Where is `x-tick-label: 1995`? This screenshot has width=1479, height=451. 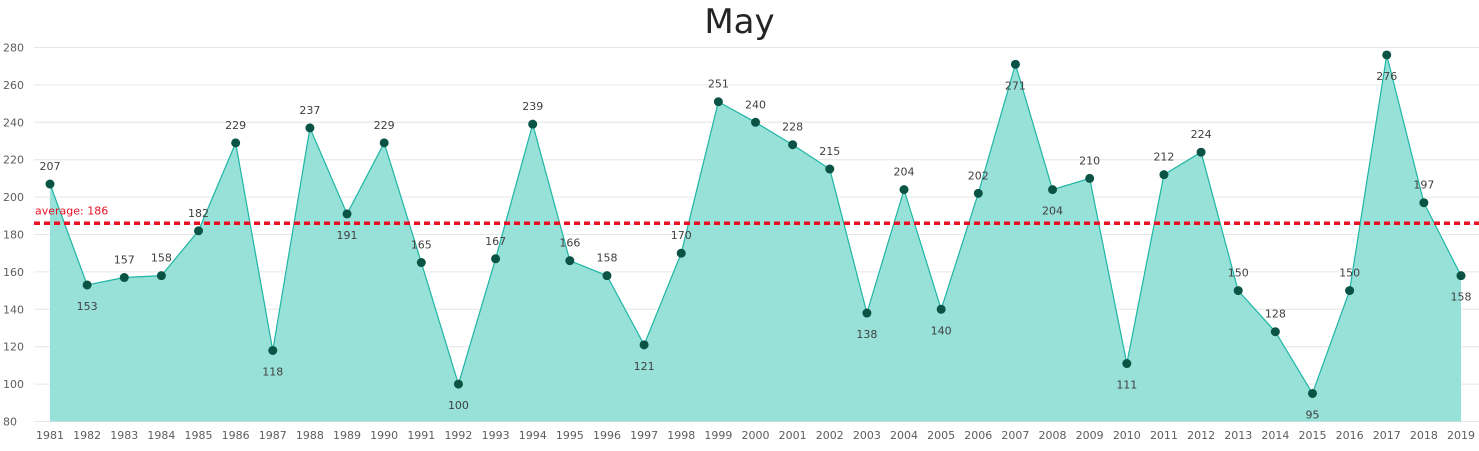 x-tick-label: 1995 is located at coordinates (570, 435).